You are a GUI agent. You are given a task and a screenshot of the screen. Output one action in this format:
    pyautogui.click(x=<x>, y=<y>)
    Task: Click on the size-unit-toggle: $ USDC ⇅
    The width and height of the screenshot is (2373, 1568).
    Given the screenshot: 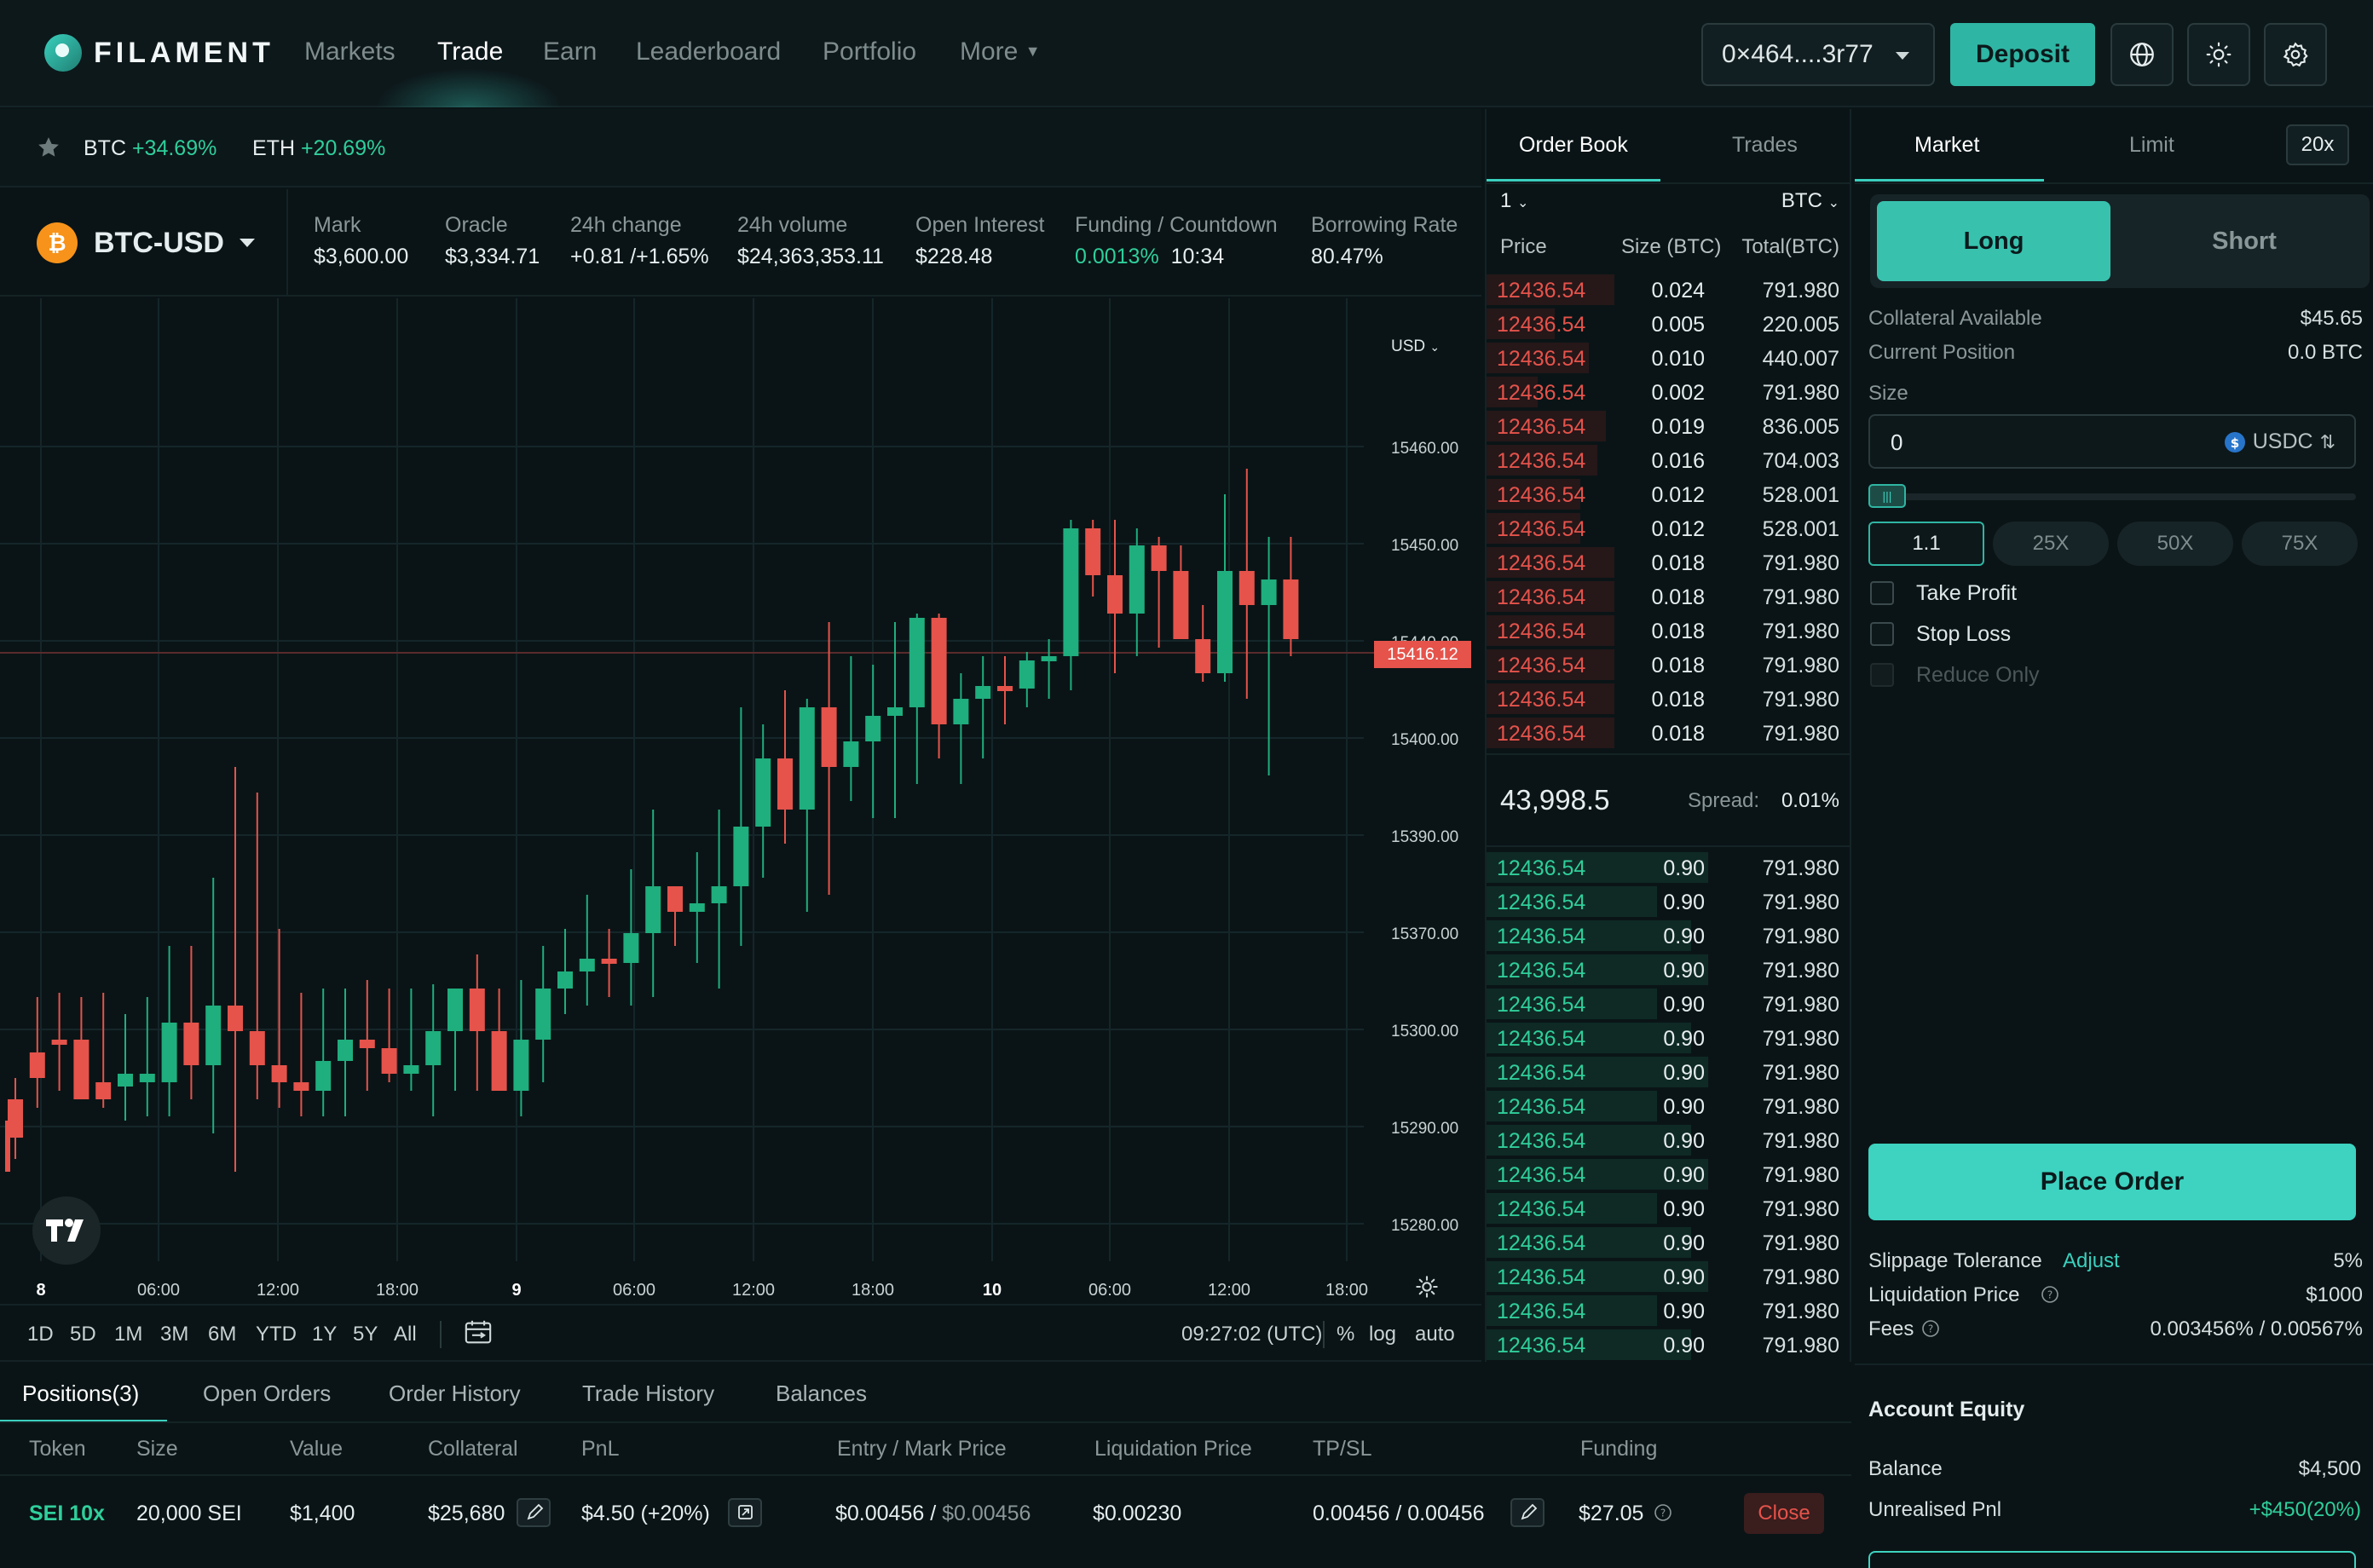 What is the action you would take?
    pyautogui.click(x=2279, y=441)
    